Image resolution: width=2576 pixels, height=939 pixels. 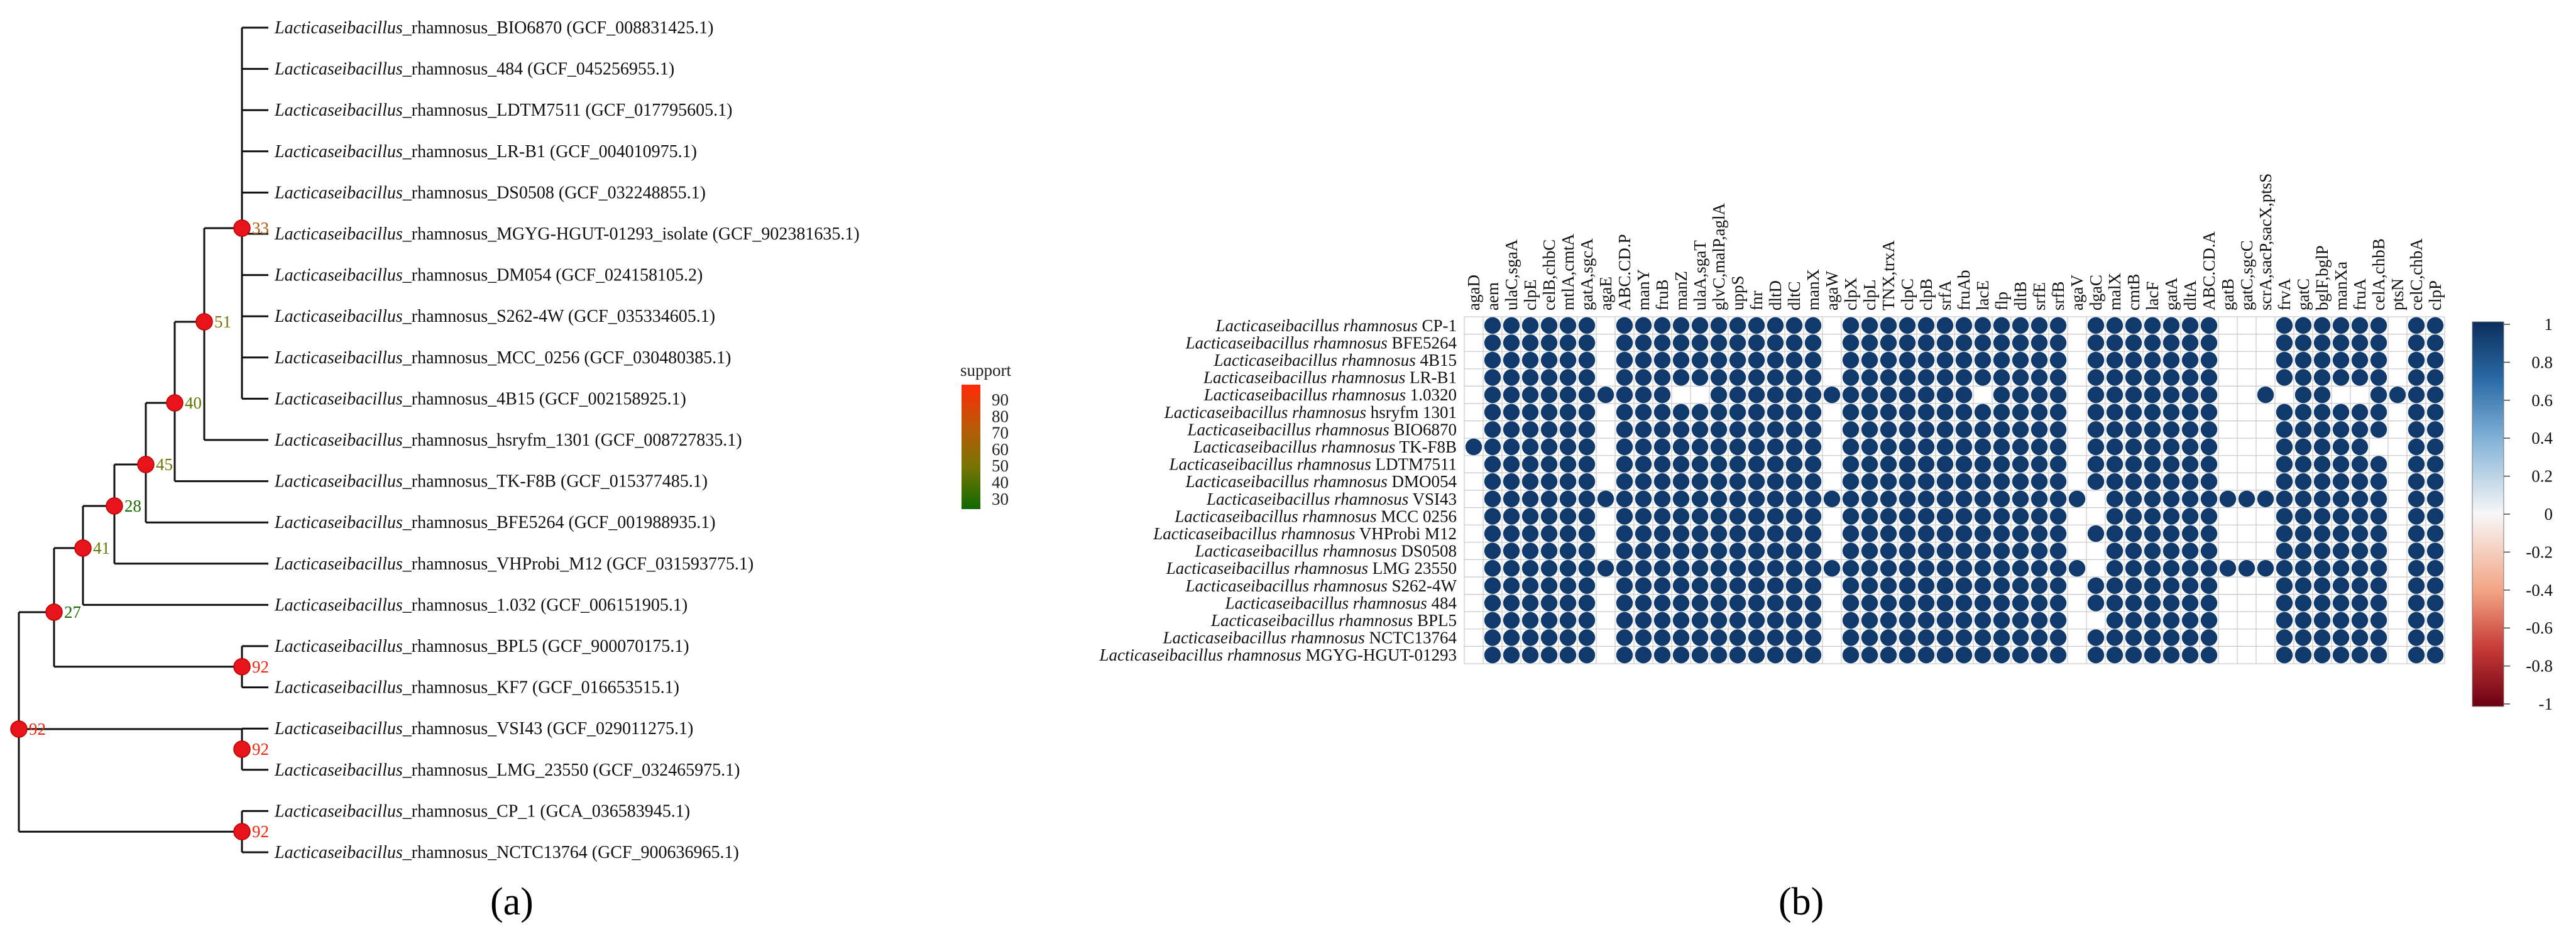 What do you see at coordinates (1000, 417) in the screenshot?
I see `support-legend-tick: 80` at bounding box center [1000, 417].